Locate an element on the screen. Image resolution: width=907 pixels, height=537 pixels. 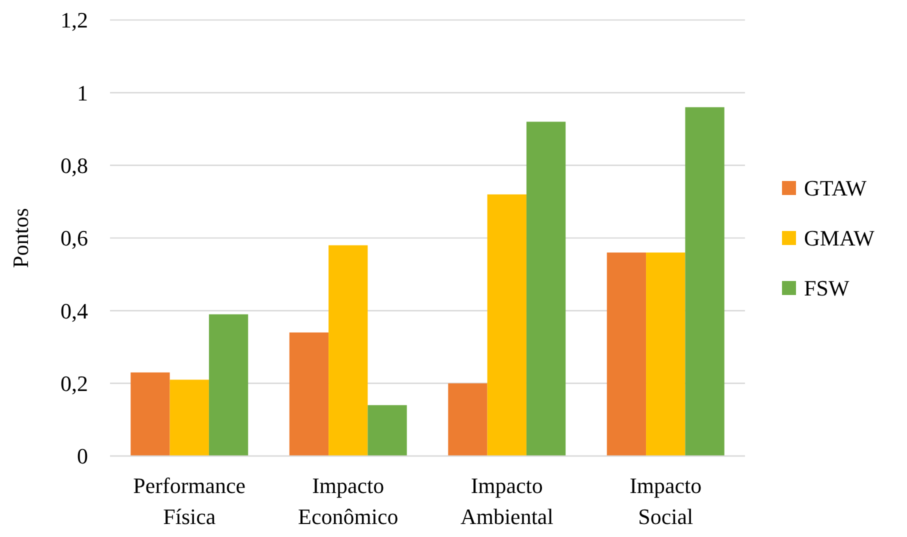
x-tick-label: Impacto Ambiental is located at coordinates (507, 501).